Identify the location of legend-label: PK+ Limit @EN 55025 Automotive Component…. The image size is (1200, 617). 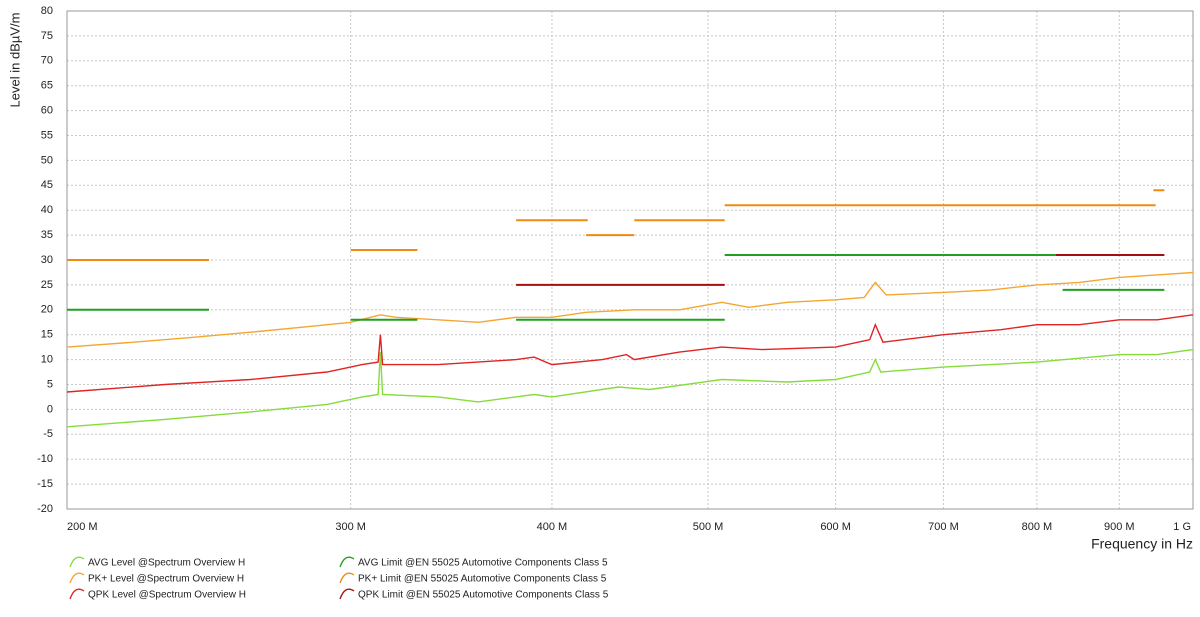
(482, 579).